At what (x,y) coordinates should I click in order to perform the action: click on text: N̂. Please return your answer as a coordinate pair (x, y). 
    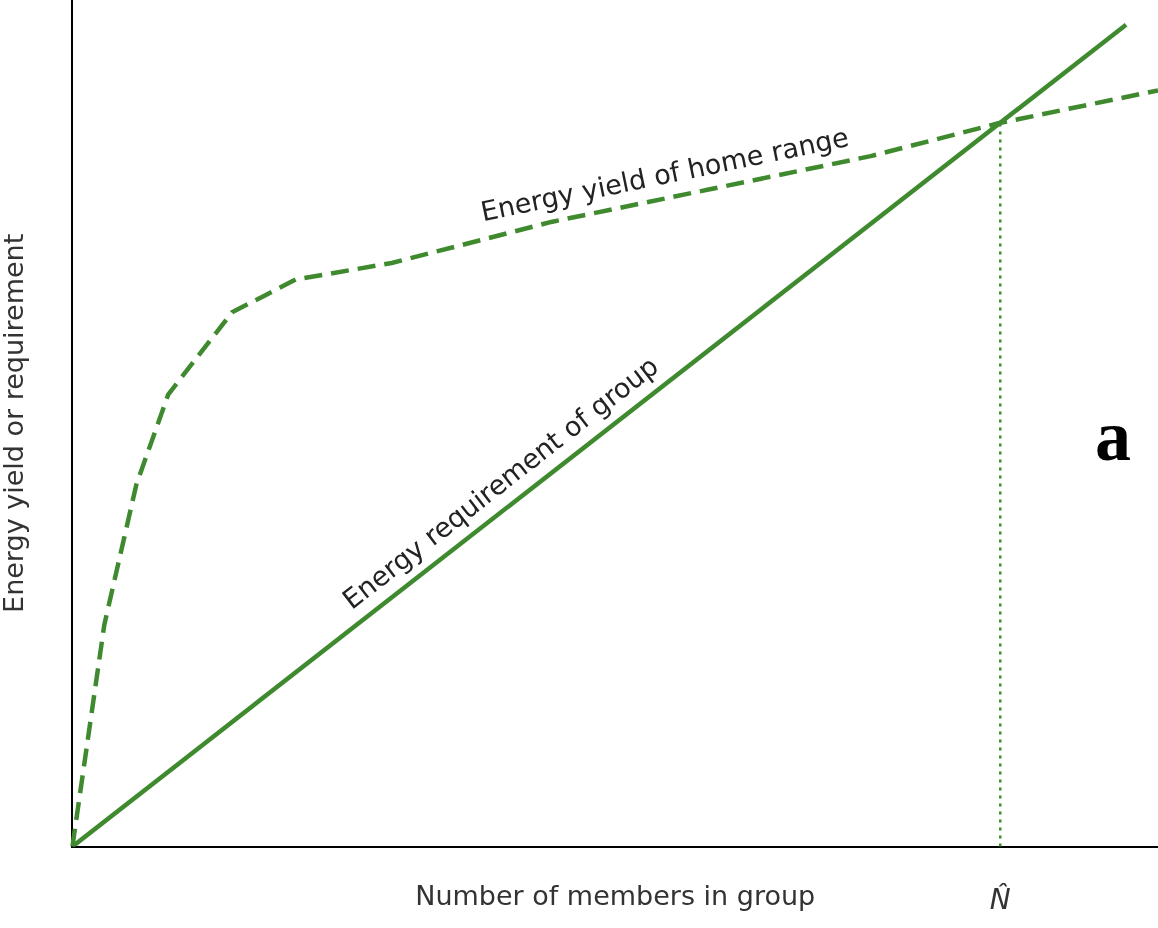
    Looking at the image, I should click on (1000, 899).